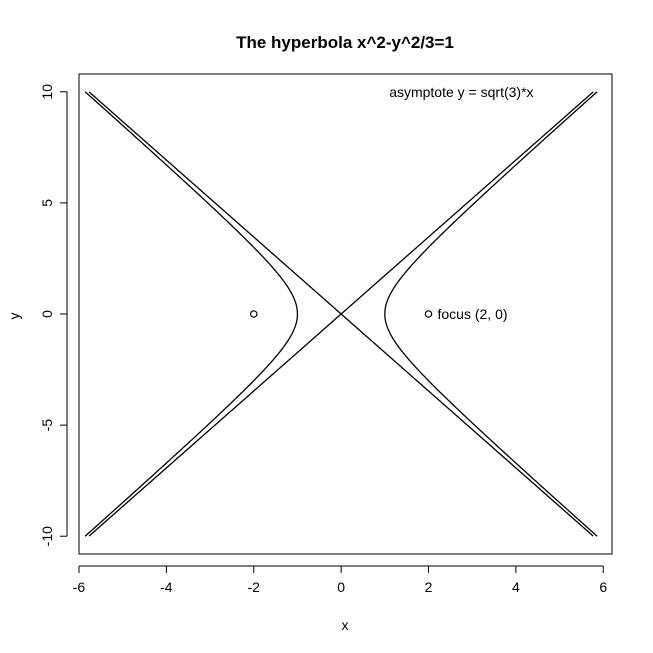 Image resolution: width=653 pixels, height=653 pixels. What do you see at coordinates (166, 587) in the screenshot?
I see `x-tick-label: -4` at bounding box center [166, 587].